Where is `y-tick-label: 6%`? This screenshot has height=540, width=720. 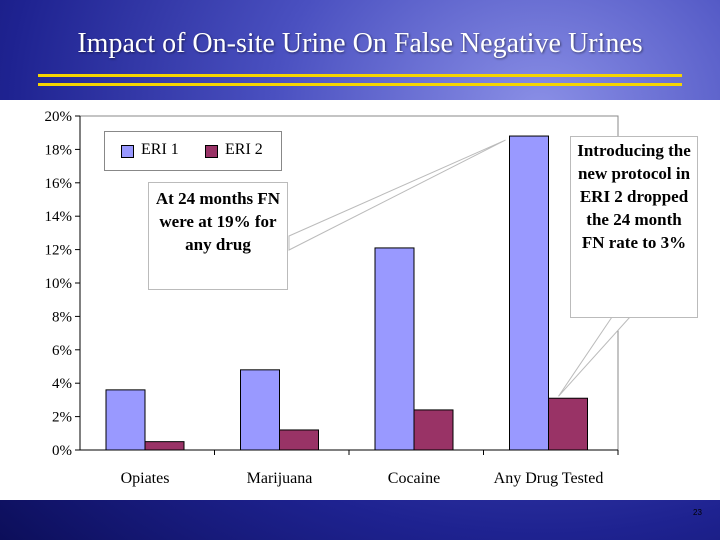
y-tick-label: 6% is located at coordinates (62, 351).